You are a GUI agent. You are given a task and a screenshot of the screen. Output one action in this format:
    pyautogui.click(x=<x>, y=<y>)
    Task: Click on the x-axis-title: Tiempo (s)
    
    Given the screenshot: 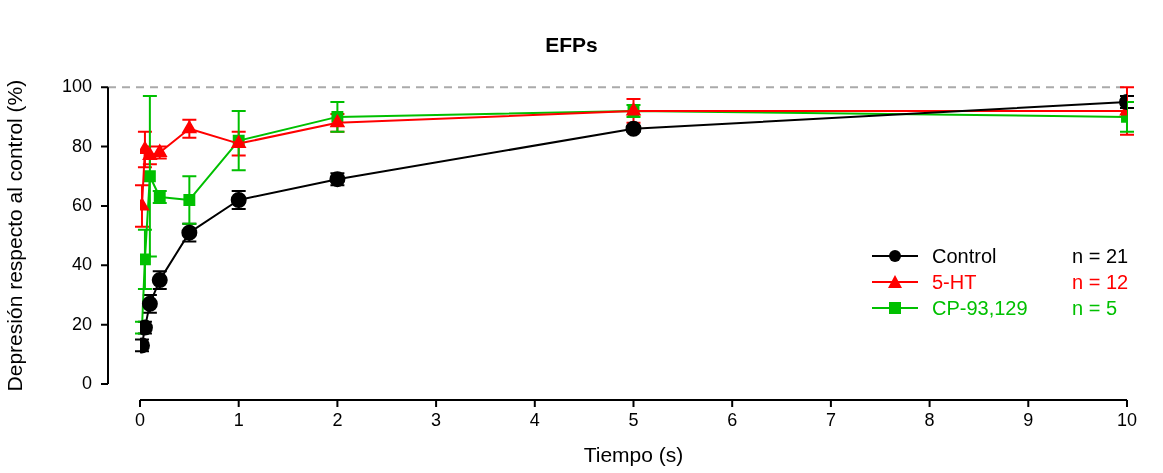 What is the action you would take?
    pyautogui.click(x=633, y=455)
    